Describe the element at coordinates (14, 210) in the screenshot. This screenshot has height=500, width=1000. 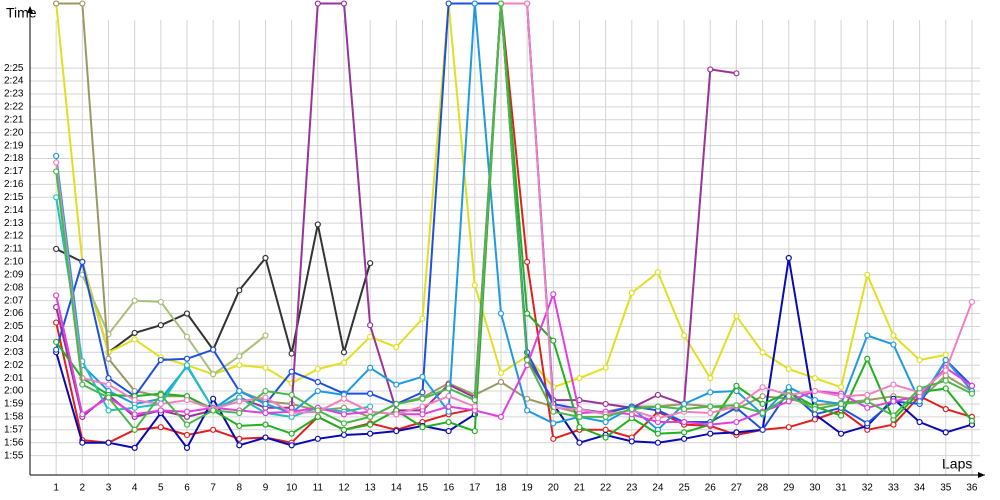
I see `y-tick-label: 2:14` at that location.